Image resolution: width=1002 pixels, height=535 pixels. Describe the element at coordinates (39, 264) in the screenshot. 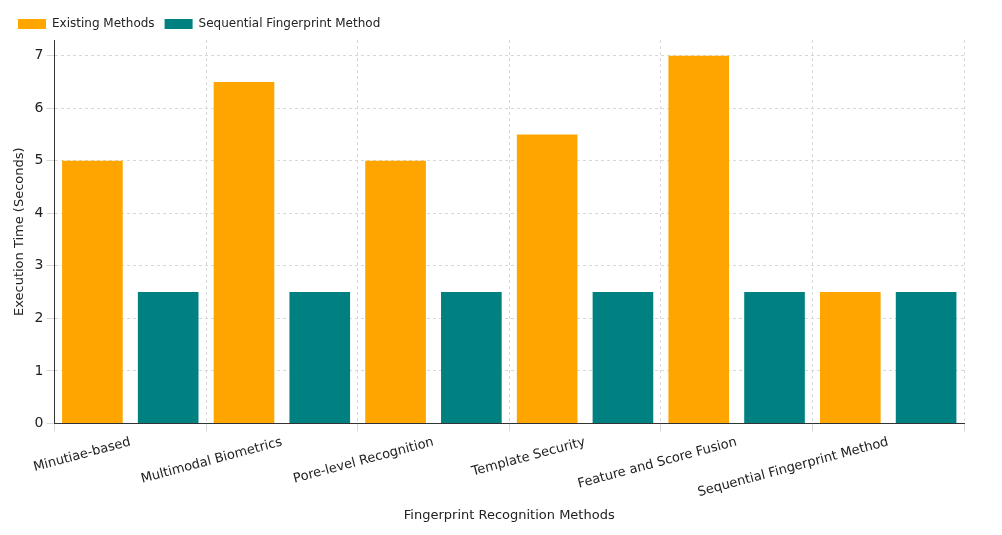

I see `y-tick-label: 3` at that location.